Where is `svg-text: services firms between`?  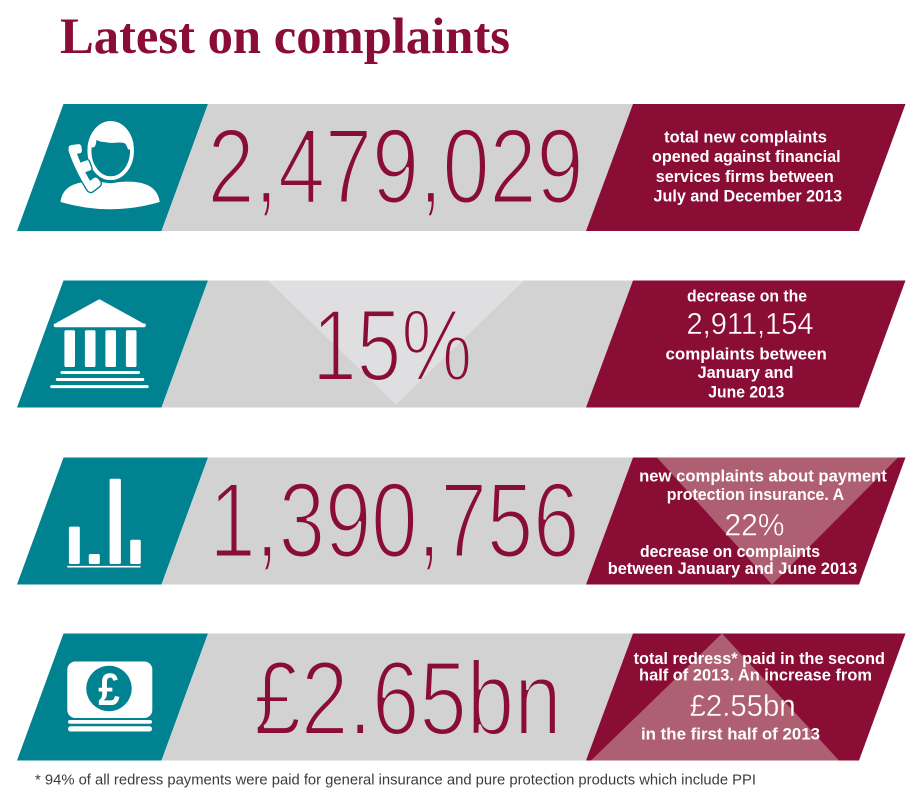
svg-text: services firms between is located at coordinates (745, 176).